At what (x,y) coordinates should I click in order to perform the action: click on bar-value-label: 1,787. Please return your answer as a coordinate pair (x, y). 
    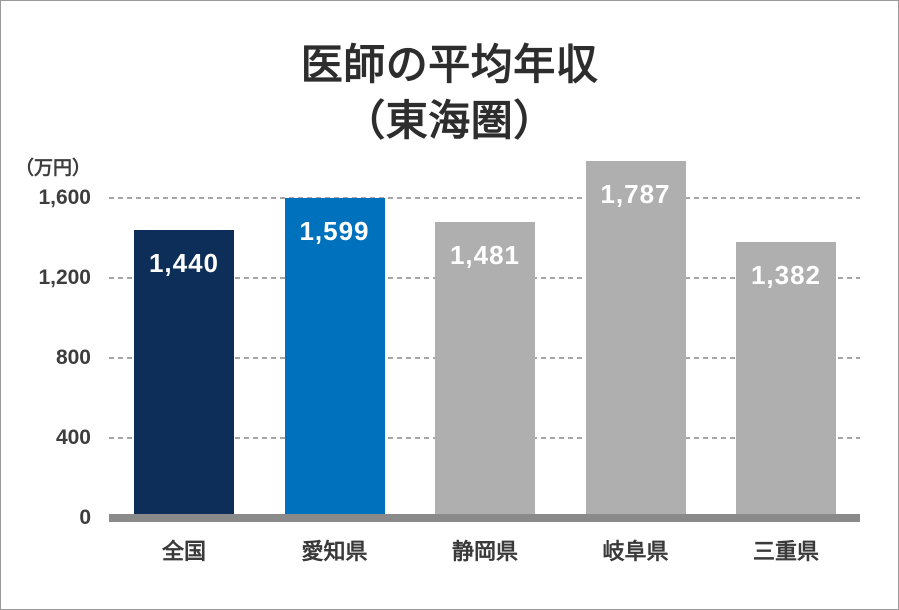
    Looking at the image, I should click on (635, 193).